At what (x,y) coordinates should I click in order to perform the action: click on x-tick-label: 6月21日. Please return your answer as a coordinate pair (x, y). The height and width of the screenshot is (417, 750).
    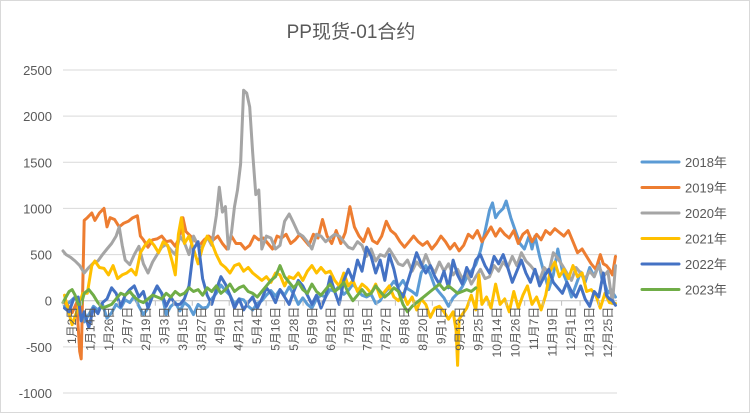
    Looking at the image, I should click on (331, 329).